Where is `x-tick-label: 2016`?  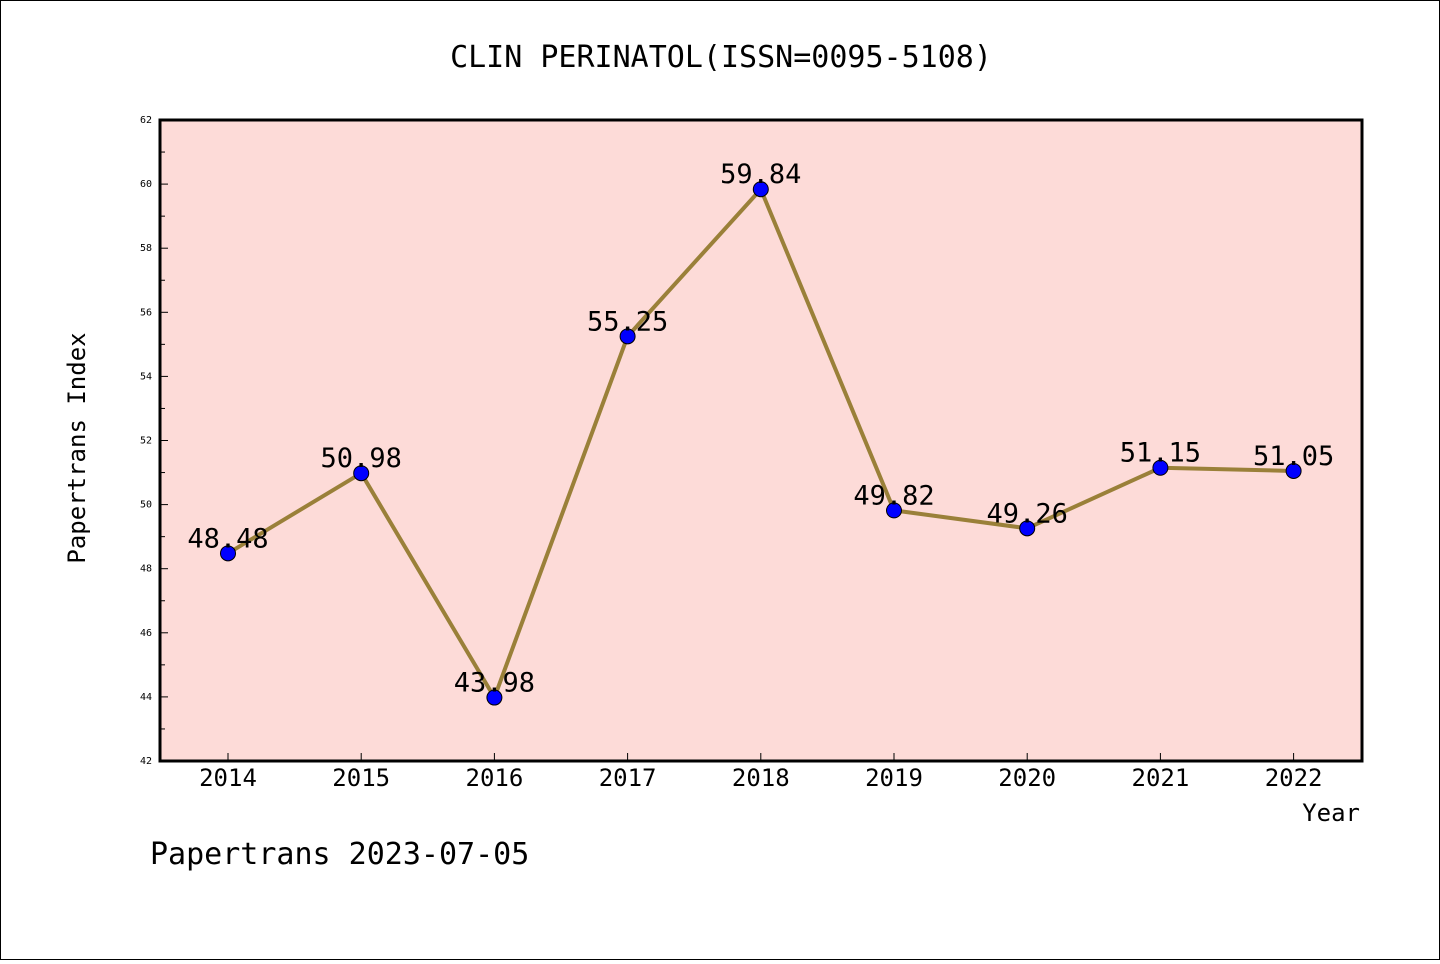
x-tick-label: 2016 is located at coordinates (495, 778).